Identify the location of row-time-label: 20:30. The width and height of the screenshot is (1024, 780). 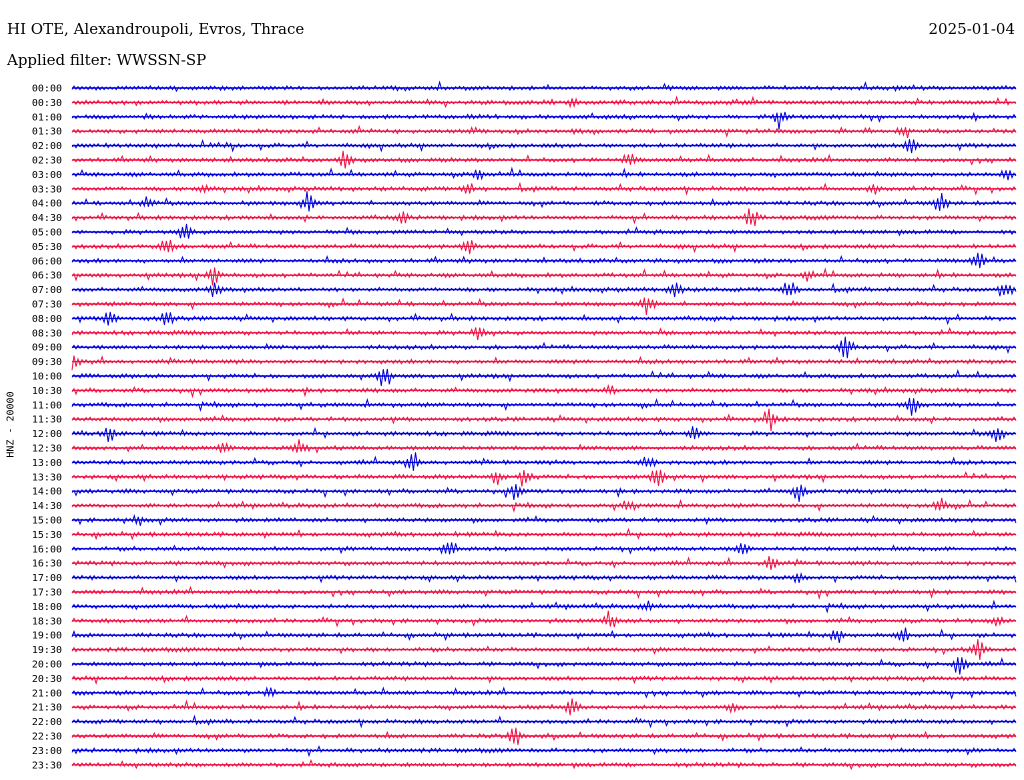
(47, 679).